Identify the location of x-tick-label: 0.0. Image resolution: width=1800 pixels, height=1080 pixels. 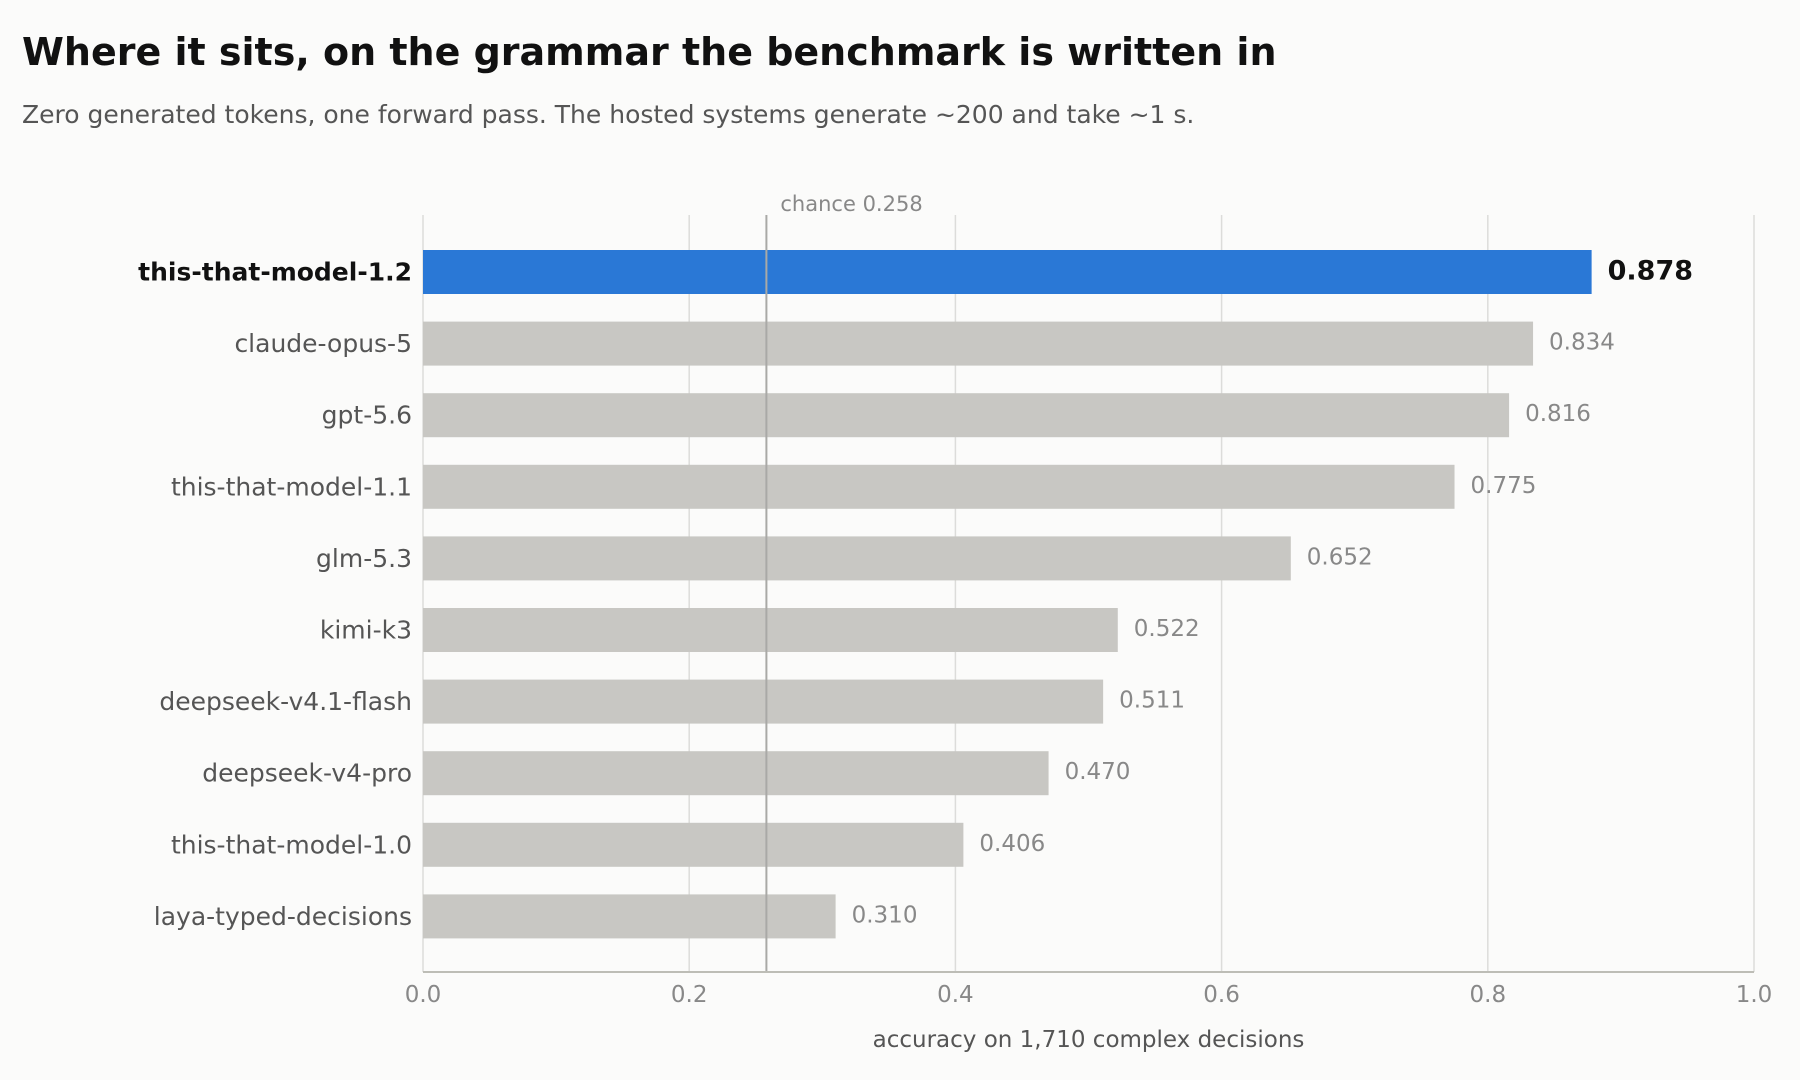
(423, 995).